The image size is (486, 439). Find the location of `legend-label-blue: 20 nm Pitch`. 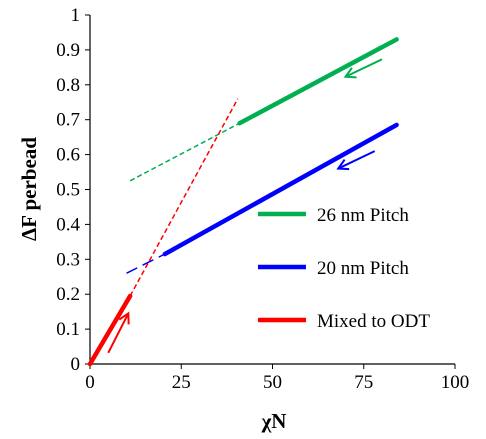

legend-label-blue: 20 nm Pitch is located at coordinates (363, 268).